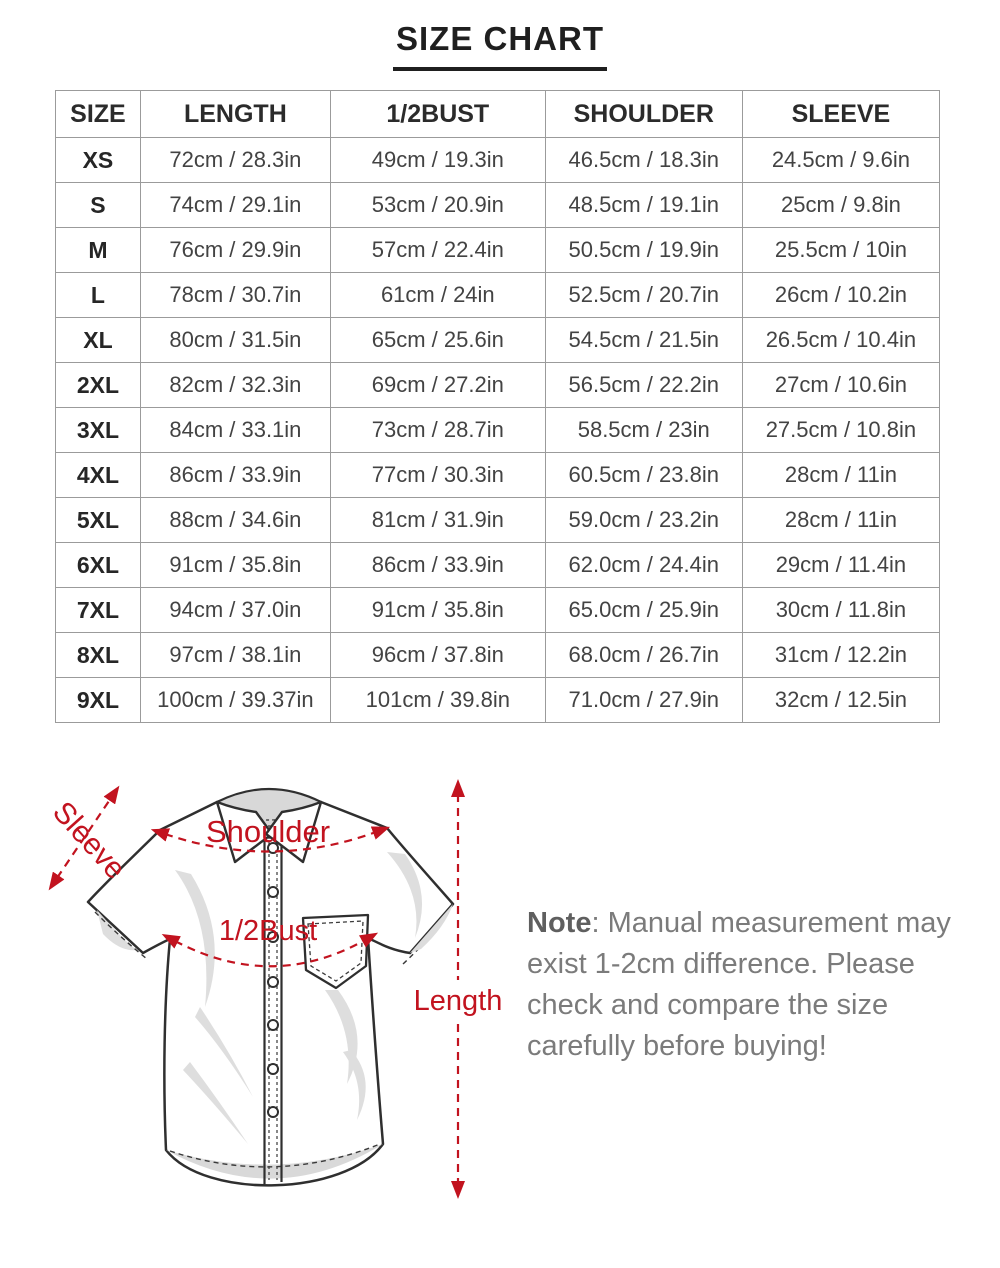 The image size is (1000, 1268). Describe the element at coordinates (841, 610) in the screenshot. I see `measurement-cell: 30cm / 11.8in` at that location.